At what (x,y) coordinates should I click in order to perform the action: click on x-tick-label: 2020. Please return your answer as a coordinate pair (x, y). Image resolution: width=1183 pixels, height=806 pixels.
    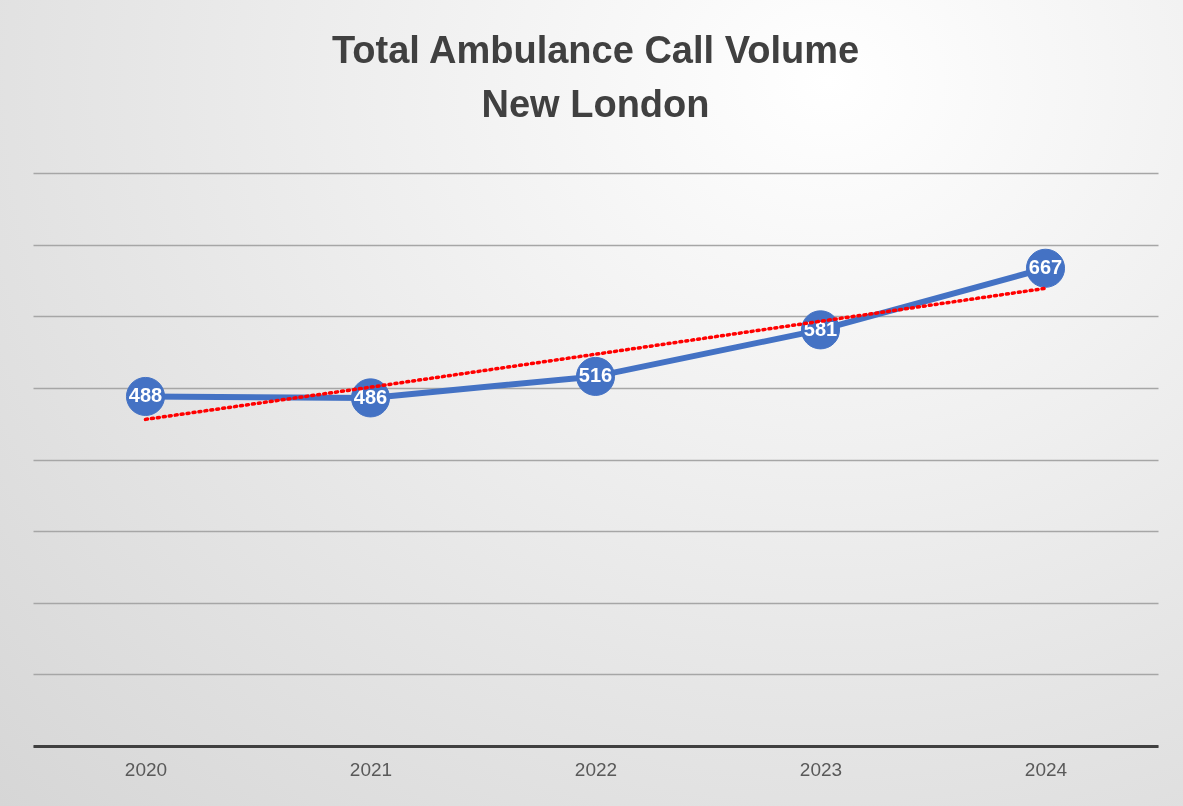
    Looking at the image, I should click on (146, 769).